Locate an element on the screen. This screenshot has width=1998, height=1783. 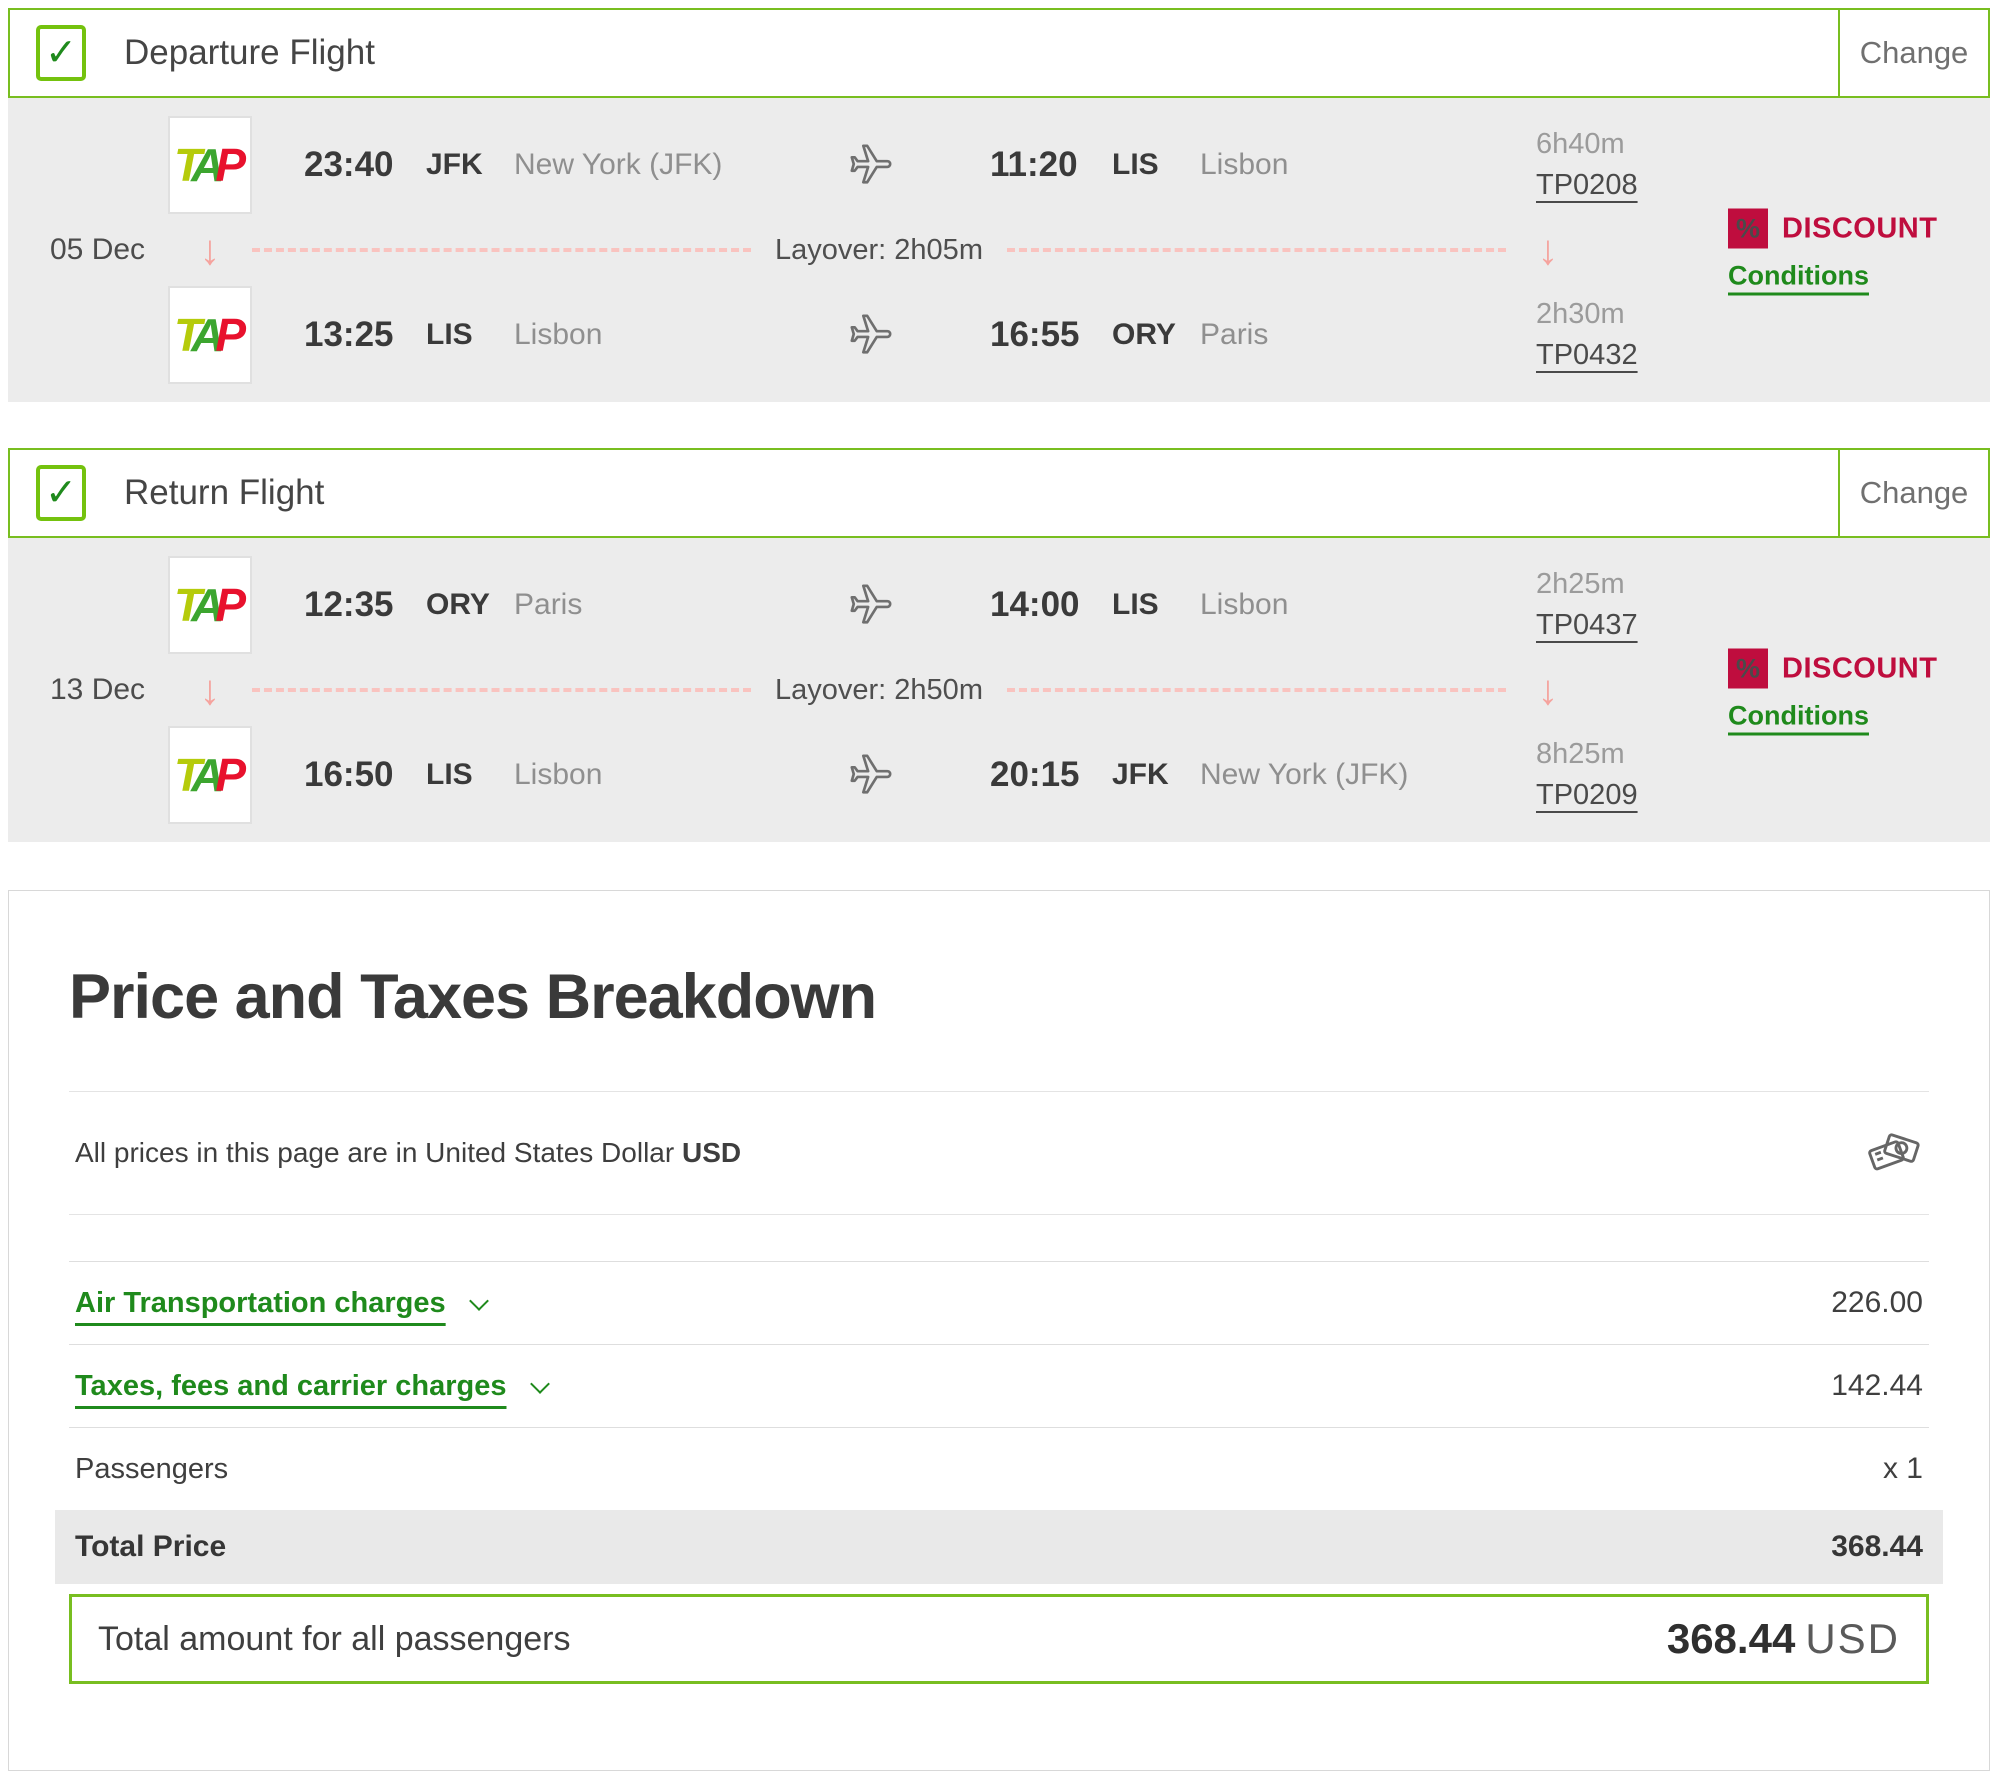
arrival-city: Lisbon is located at coordinates (1244, 164).